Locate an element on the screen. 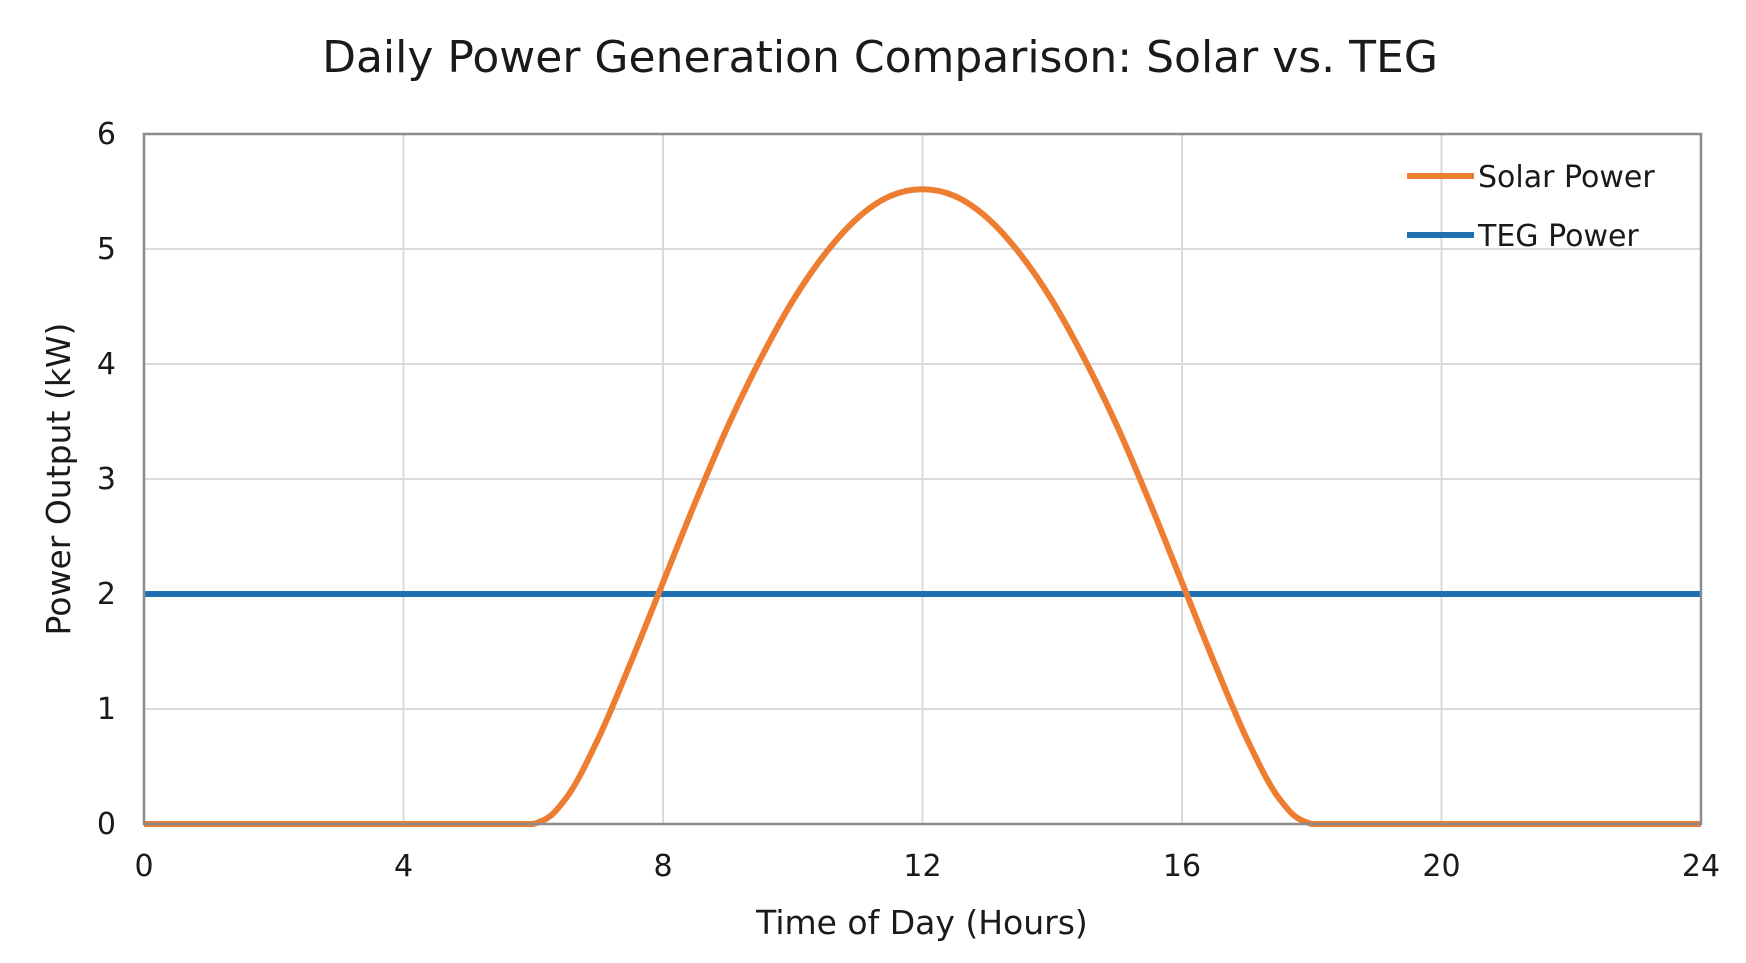 The width and height of the screenshot is (1746, 963). y-tick-label: 5 is located at coordinates (106, 249).